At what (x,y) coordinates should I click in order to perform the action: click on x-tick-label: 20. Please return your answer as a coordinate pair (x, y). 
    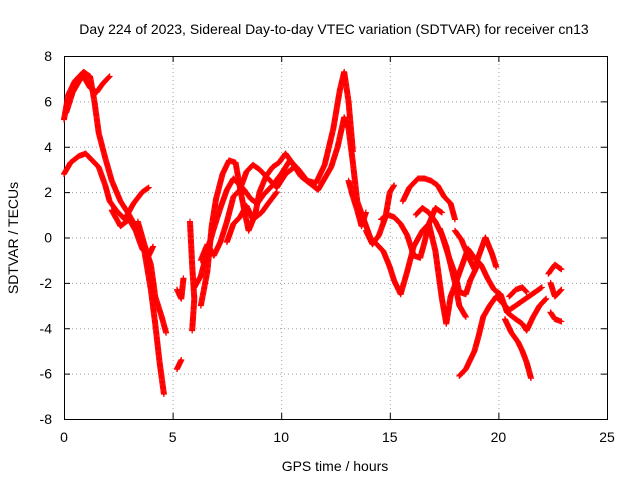
    Looking at the image, I should click on (499, 437).